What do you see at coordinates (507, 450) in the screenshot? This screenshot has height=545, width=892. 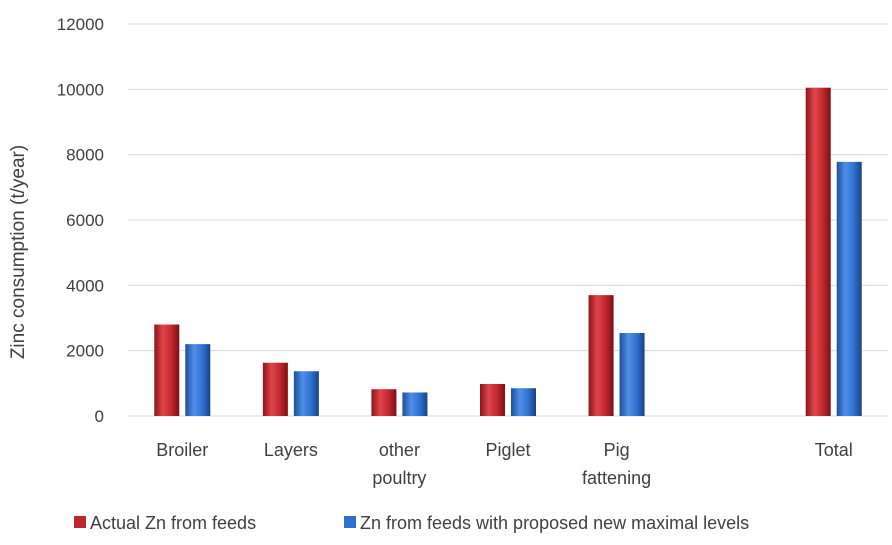 I see `x-category-label: Piglet` at bounding box center [507, 450].